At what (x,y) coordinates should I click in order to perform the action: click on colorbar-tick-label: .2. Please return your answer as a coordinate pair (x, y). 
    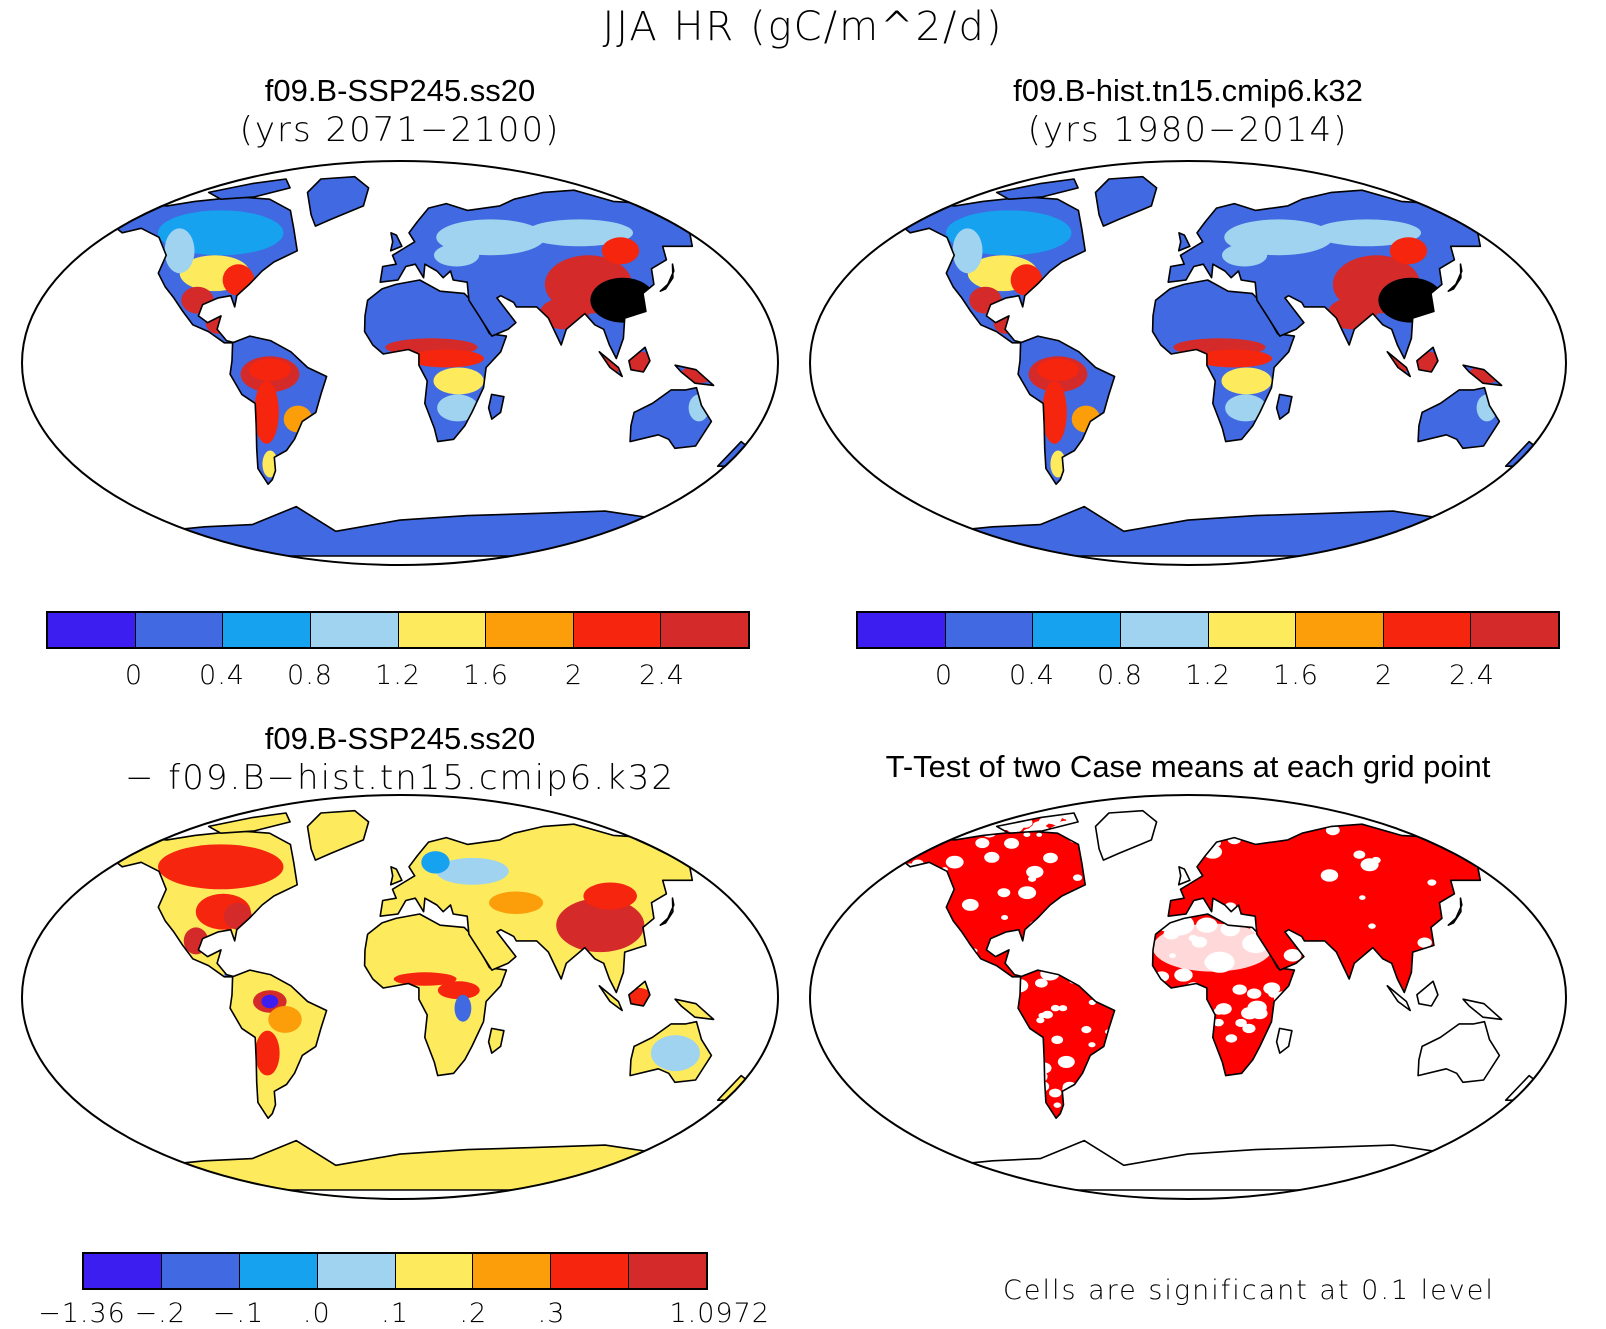
    Looking at the image, I should click on (473, 1313).